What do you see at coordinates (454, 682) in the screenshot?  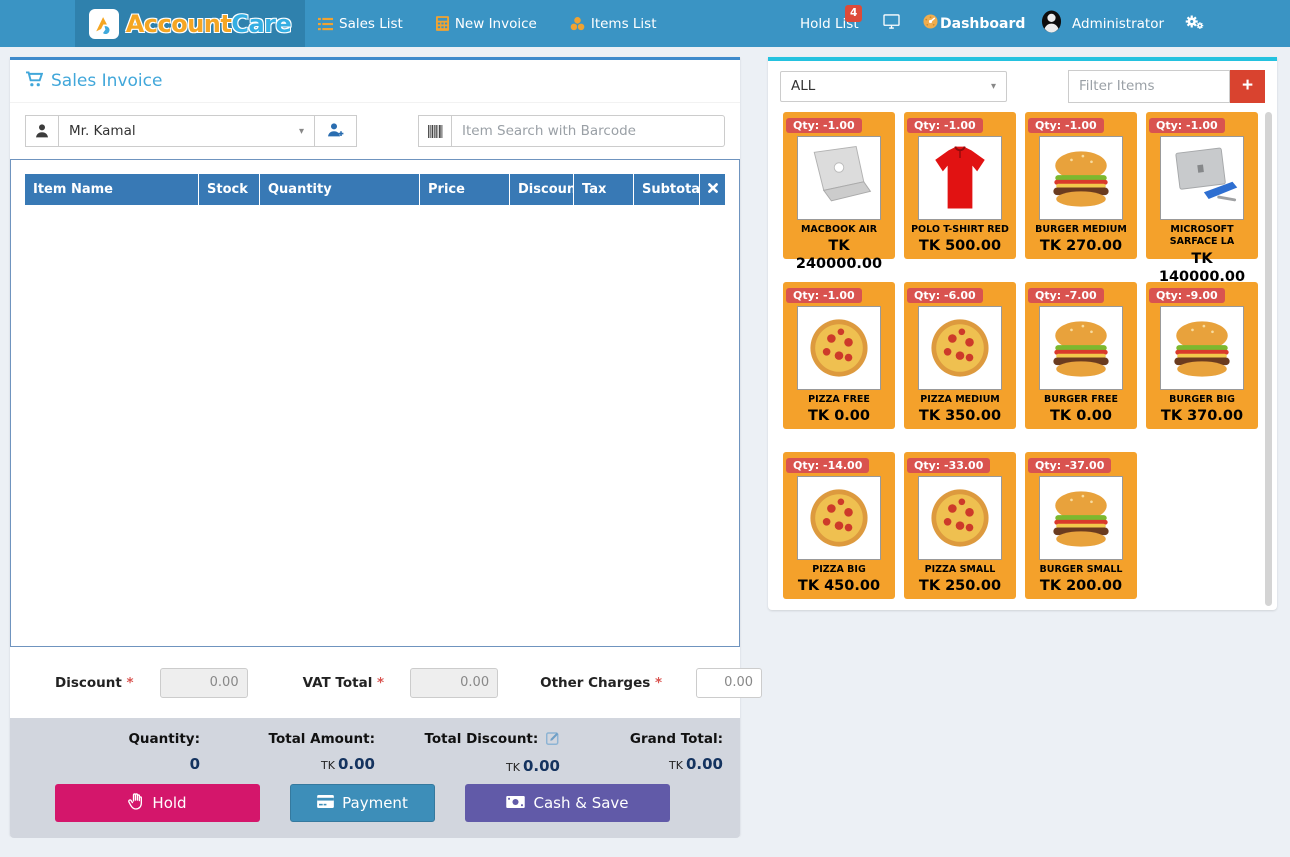 I see `vat-total-input` at bounding box center [454, 682].